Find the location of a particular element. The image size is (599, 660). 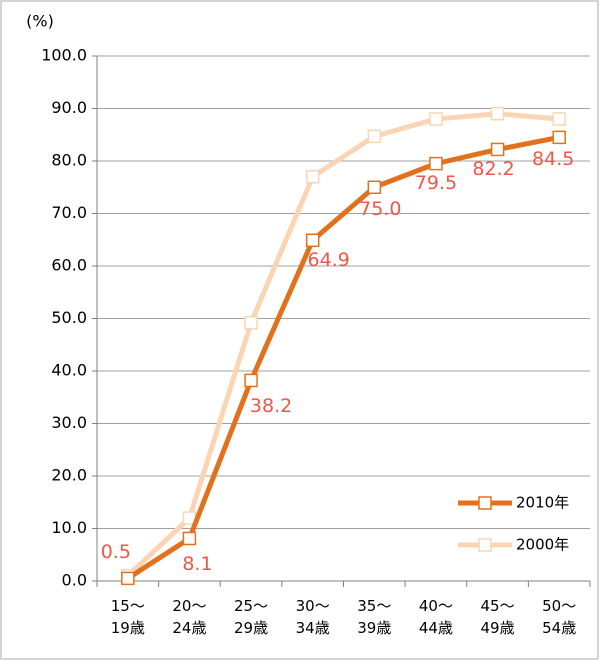

y-tick-label: 100.0 is located at coordinates (64, 55).